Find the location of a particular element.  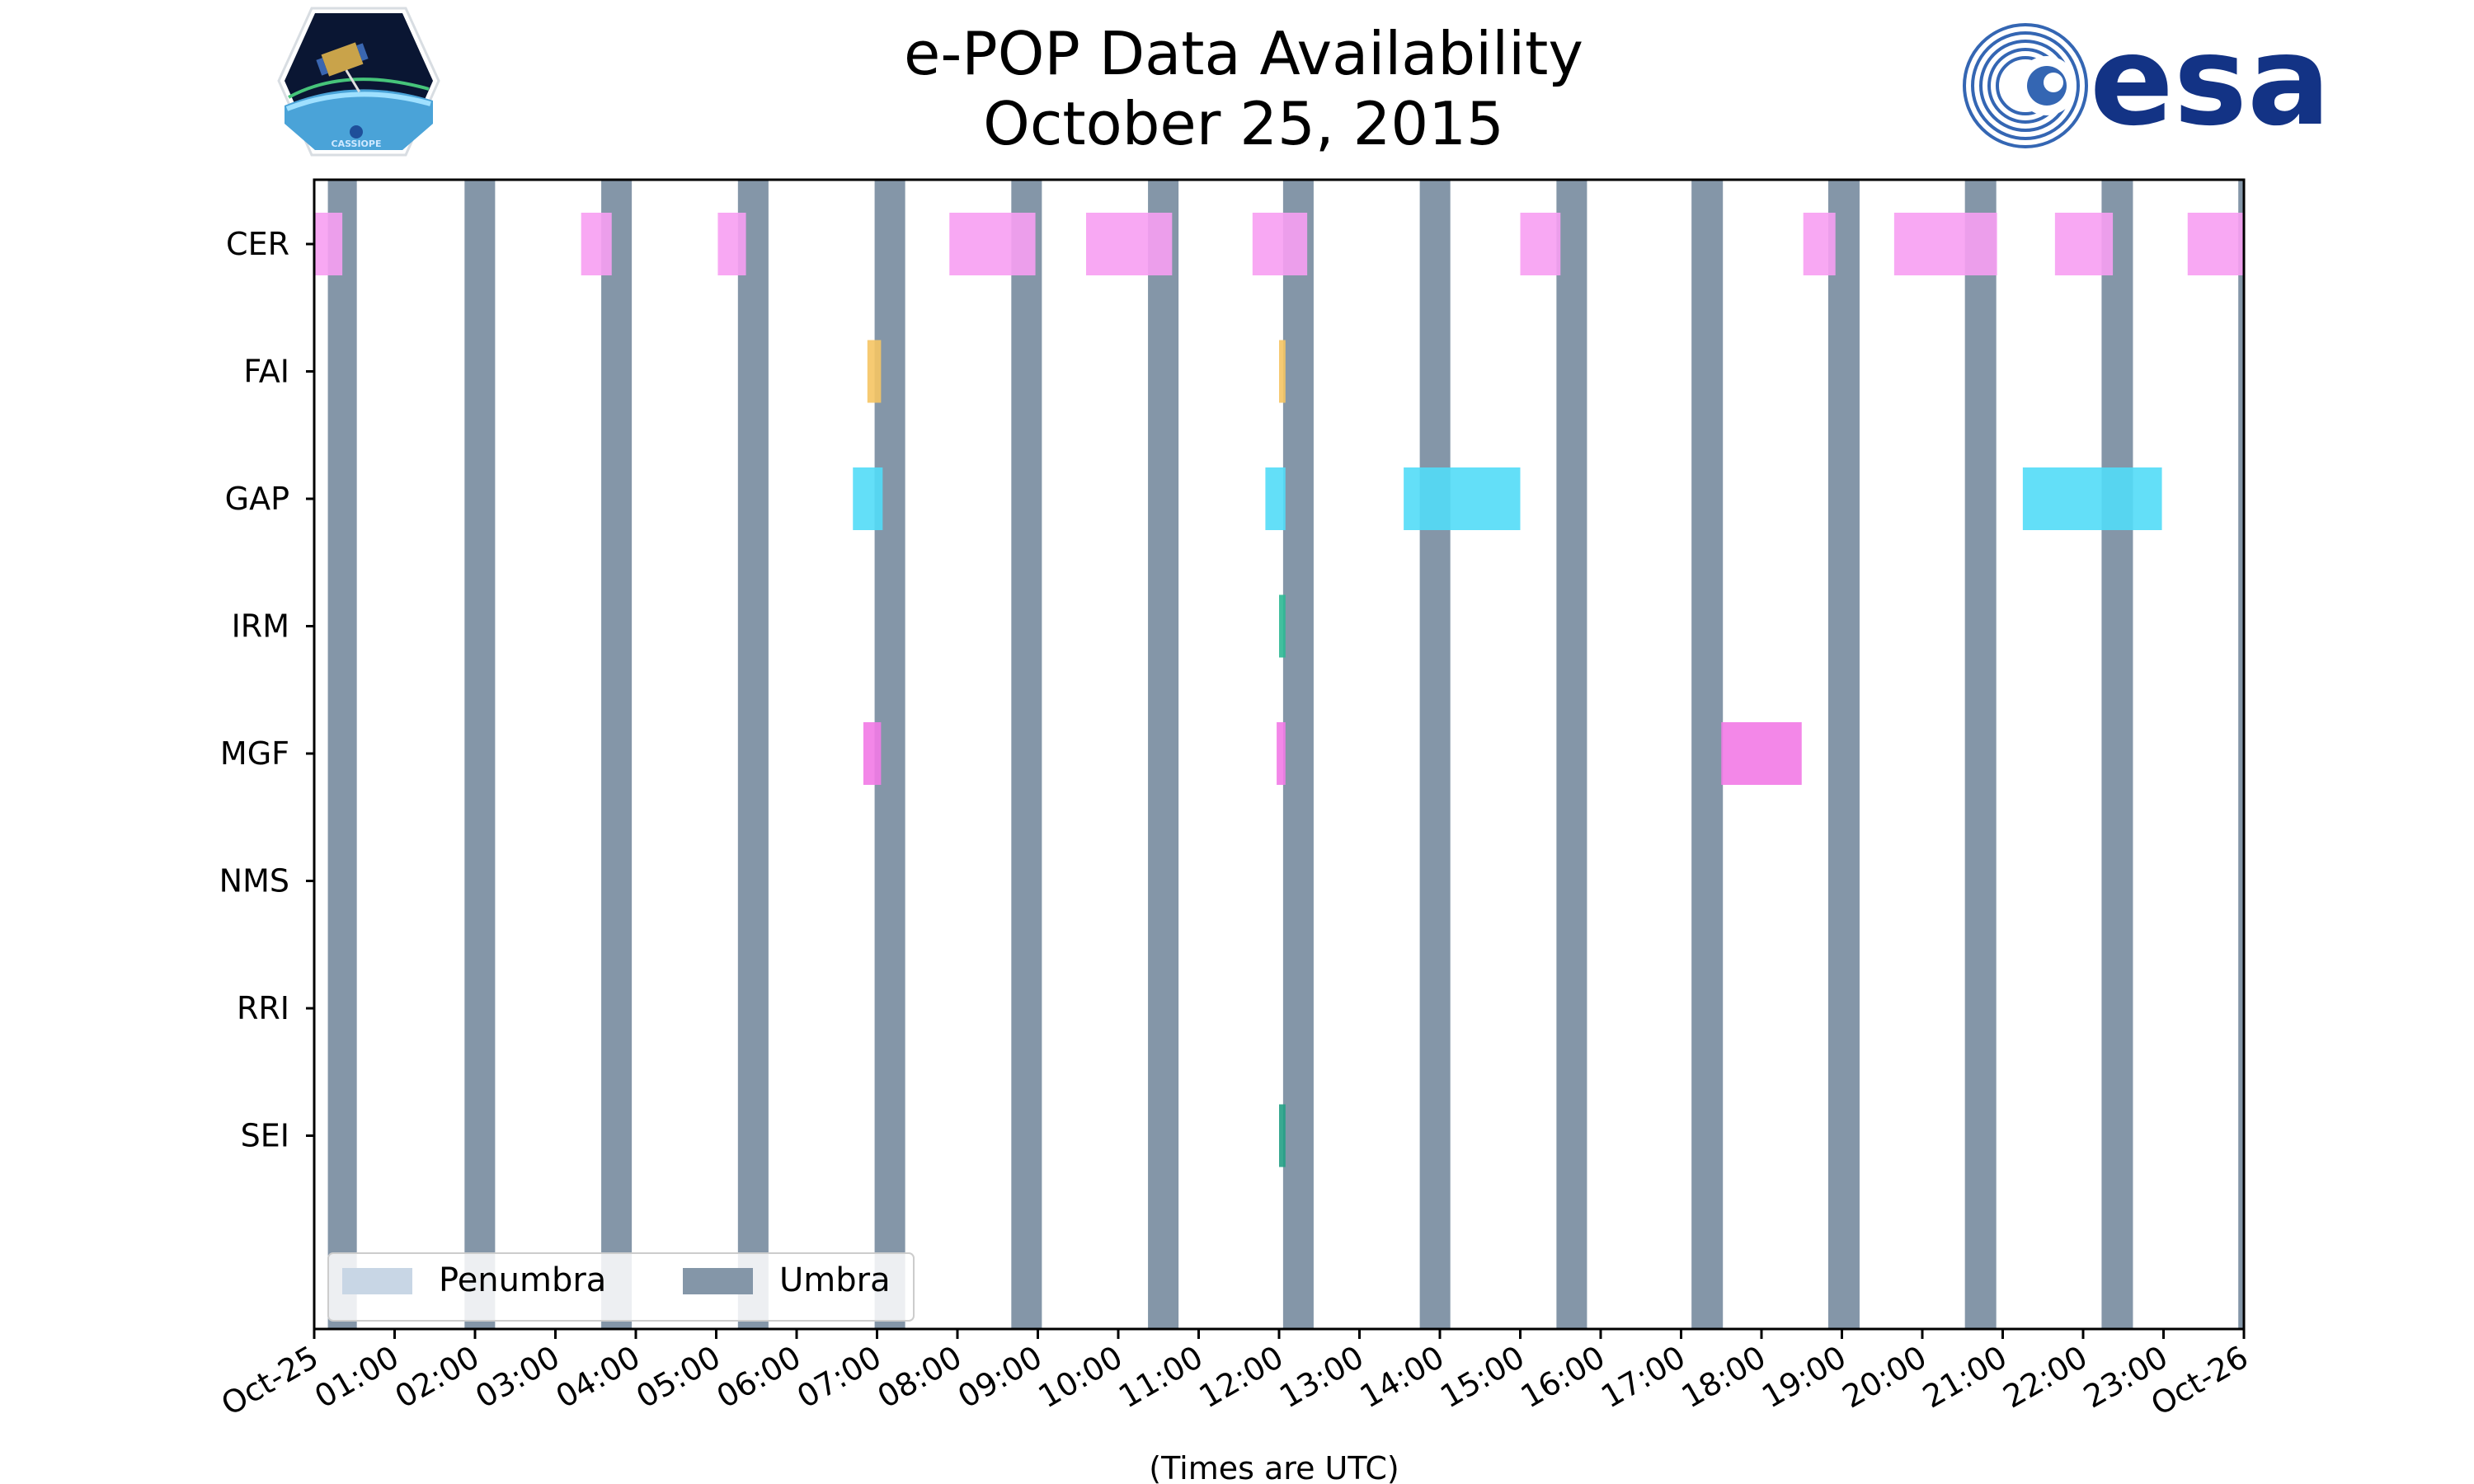

x-tick-label: 19:00 is located at coordinates (1804, 1377).